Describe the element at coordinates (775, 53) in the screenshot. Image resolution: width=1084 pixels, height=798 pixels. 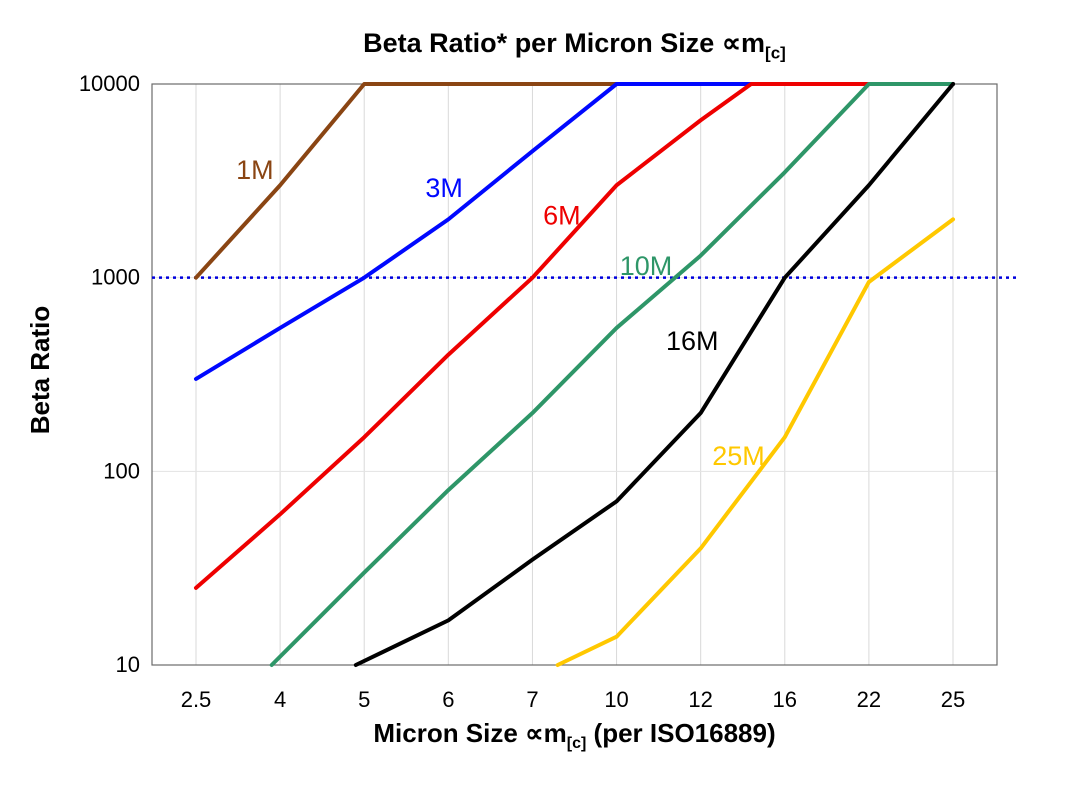
I see `chart-title-subscript: [c]` at that location.